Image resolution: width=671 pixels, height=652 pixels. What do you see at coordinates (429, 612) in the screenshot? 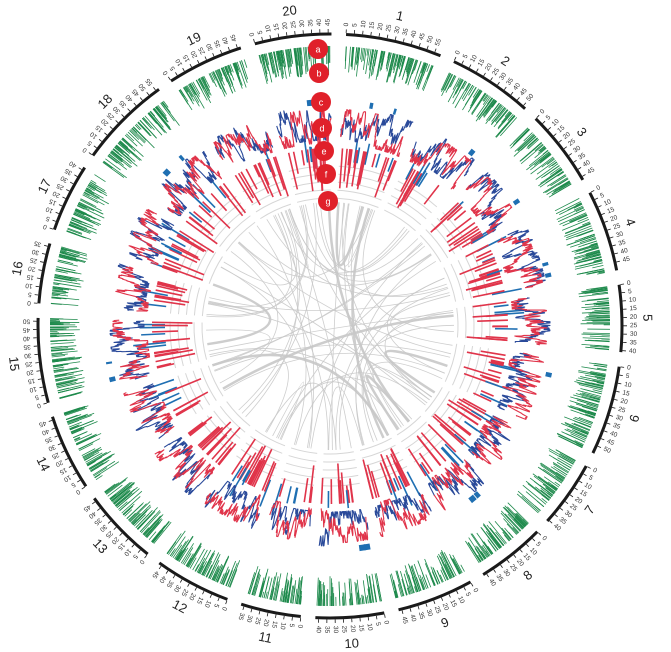
I see `tick-label: 30` at bounding box center [429, 612].